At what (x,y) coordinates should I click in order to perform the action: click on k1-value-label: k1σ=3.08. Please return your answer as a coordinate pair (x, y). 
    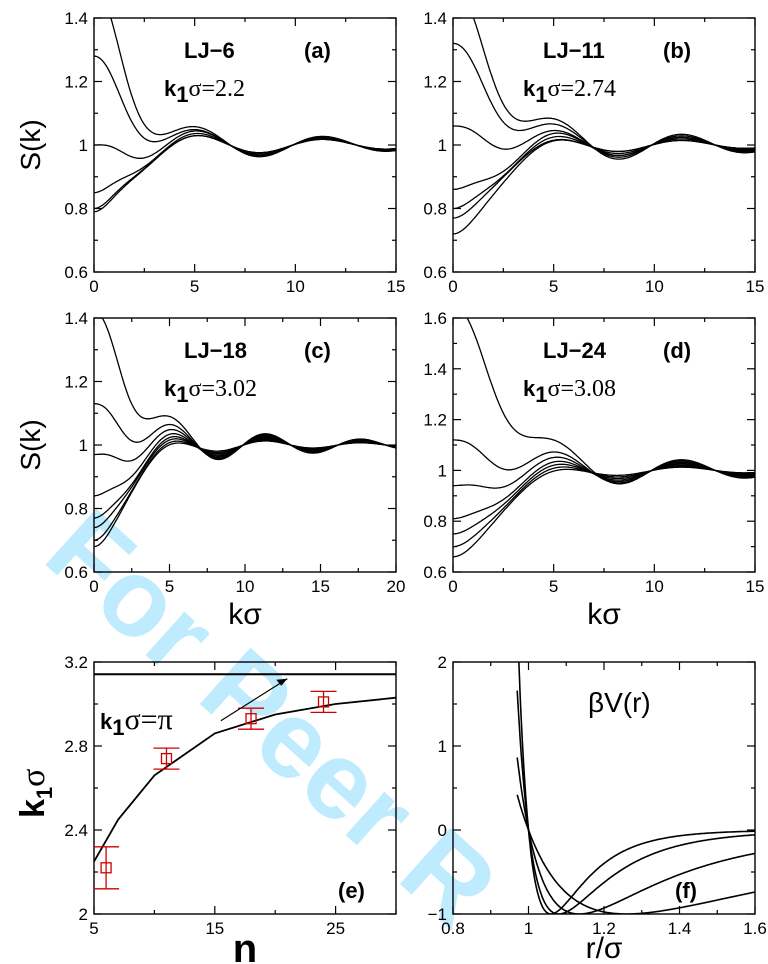
    Looking at the image, I should click on (569, 391).